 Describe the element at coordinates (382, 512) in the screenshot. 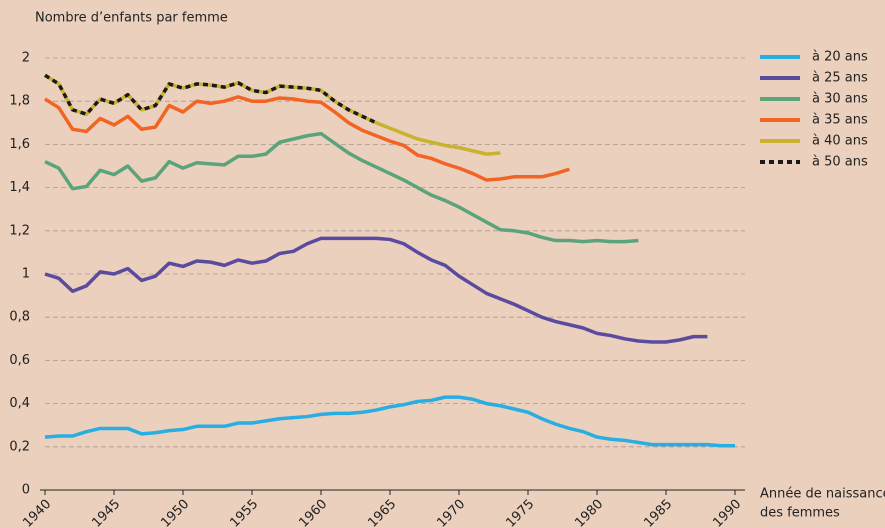

I see `x-tick-label: 1965` at that location.